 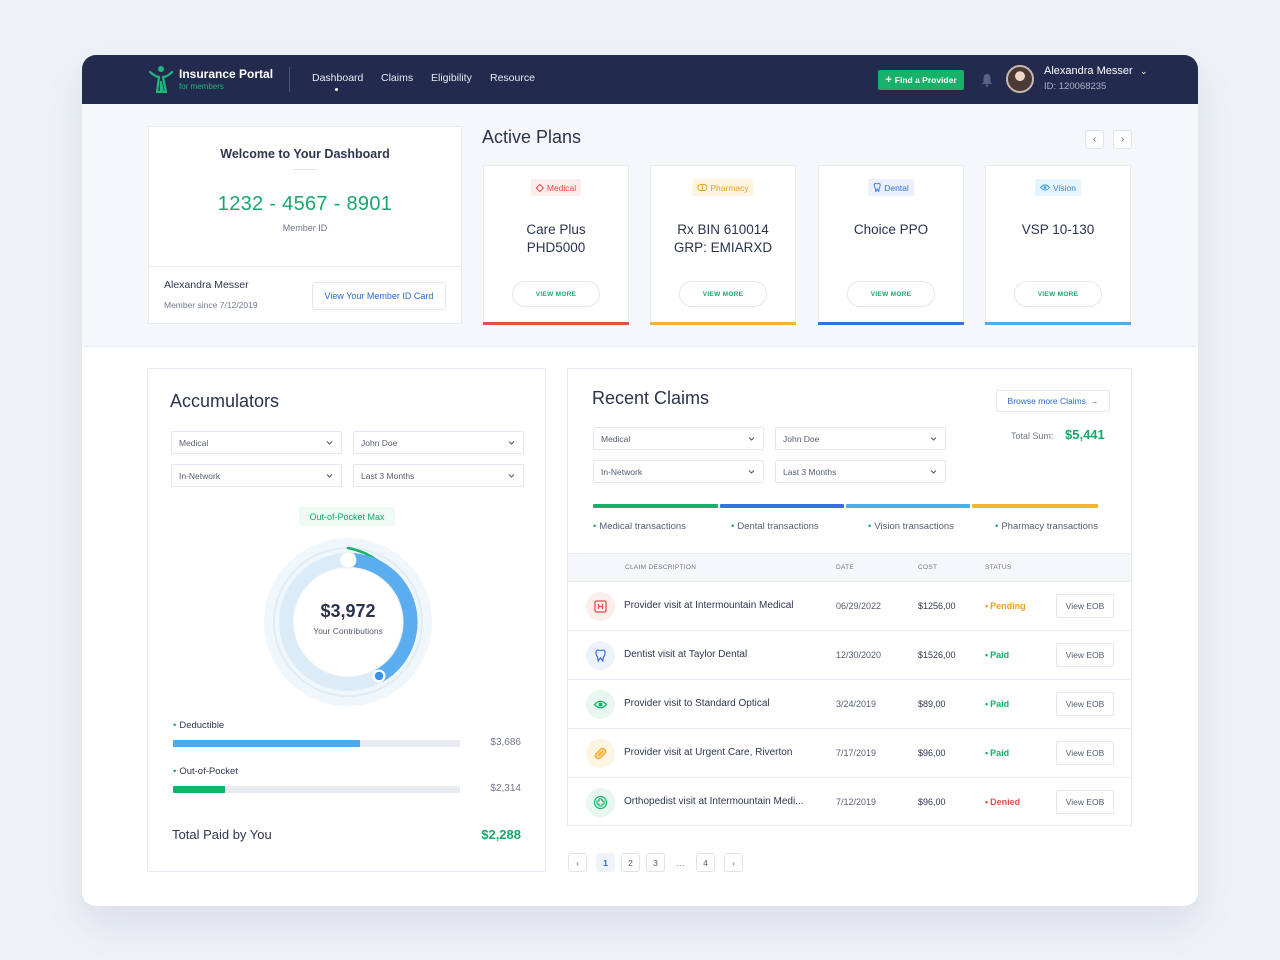 I want to click on bell-icon, so click(x=987, y=80).